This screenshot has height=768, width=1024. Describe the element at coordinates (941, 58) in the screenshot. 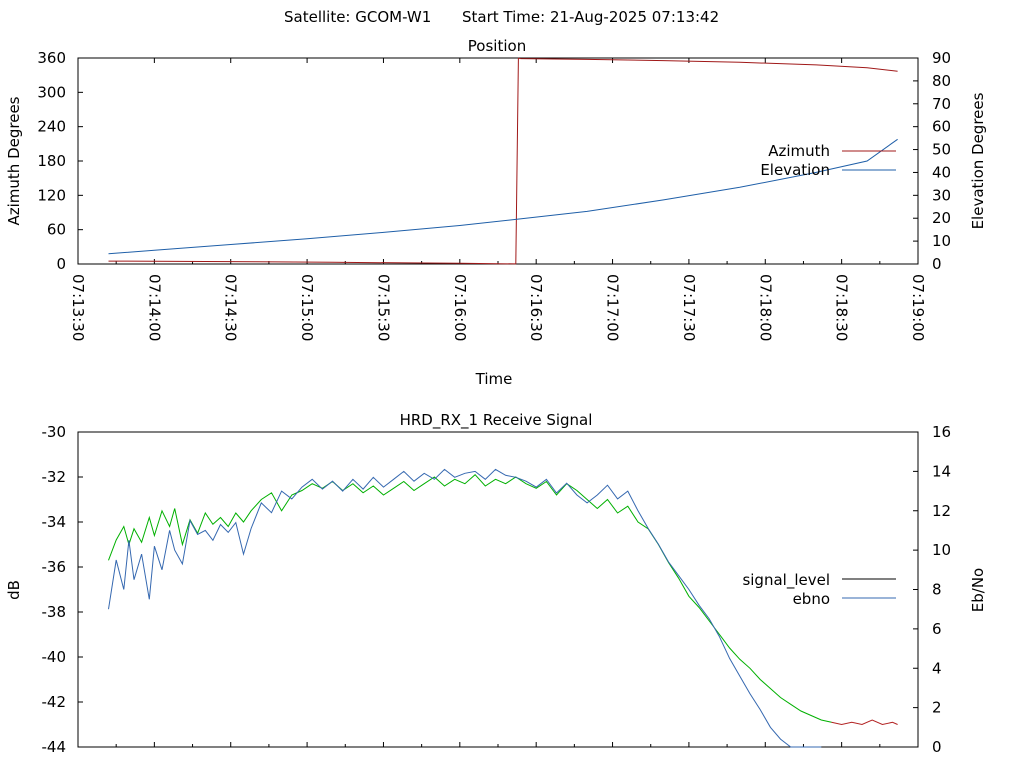

I see `y2-tick-label: 90` at that location.